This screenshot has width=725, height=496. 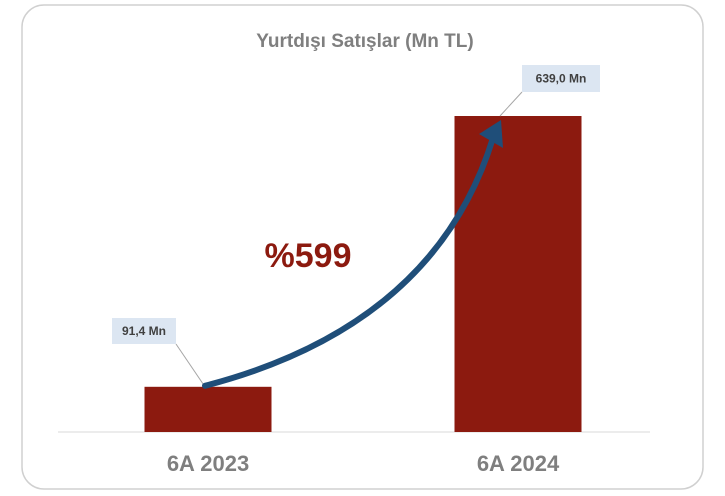 What do you see at coordinates (518, 463) in the screenshot?
I see `x-tick-label: 6A 2024` at bounding box center [518, 463].